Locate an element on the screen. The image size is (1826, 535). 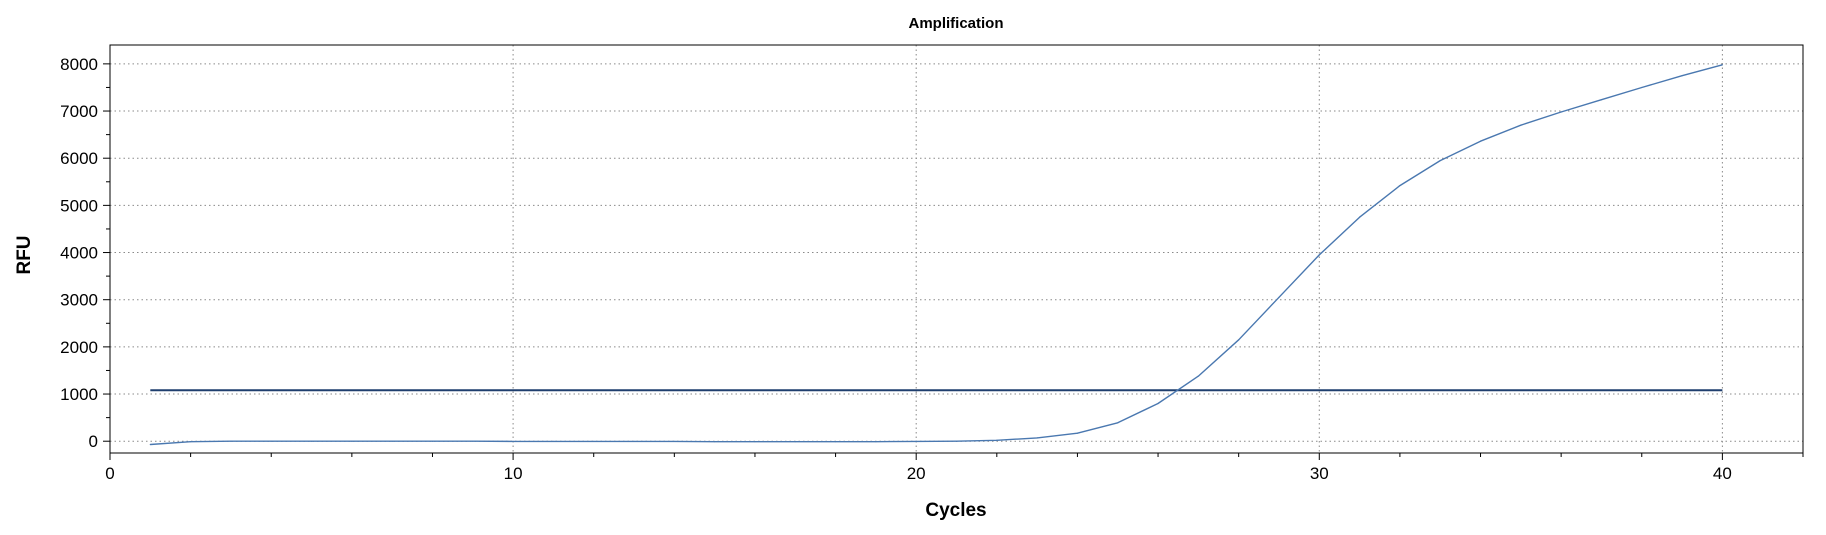
chart-title: Amplification is located at coordinates (955, 23).